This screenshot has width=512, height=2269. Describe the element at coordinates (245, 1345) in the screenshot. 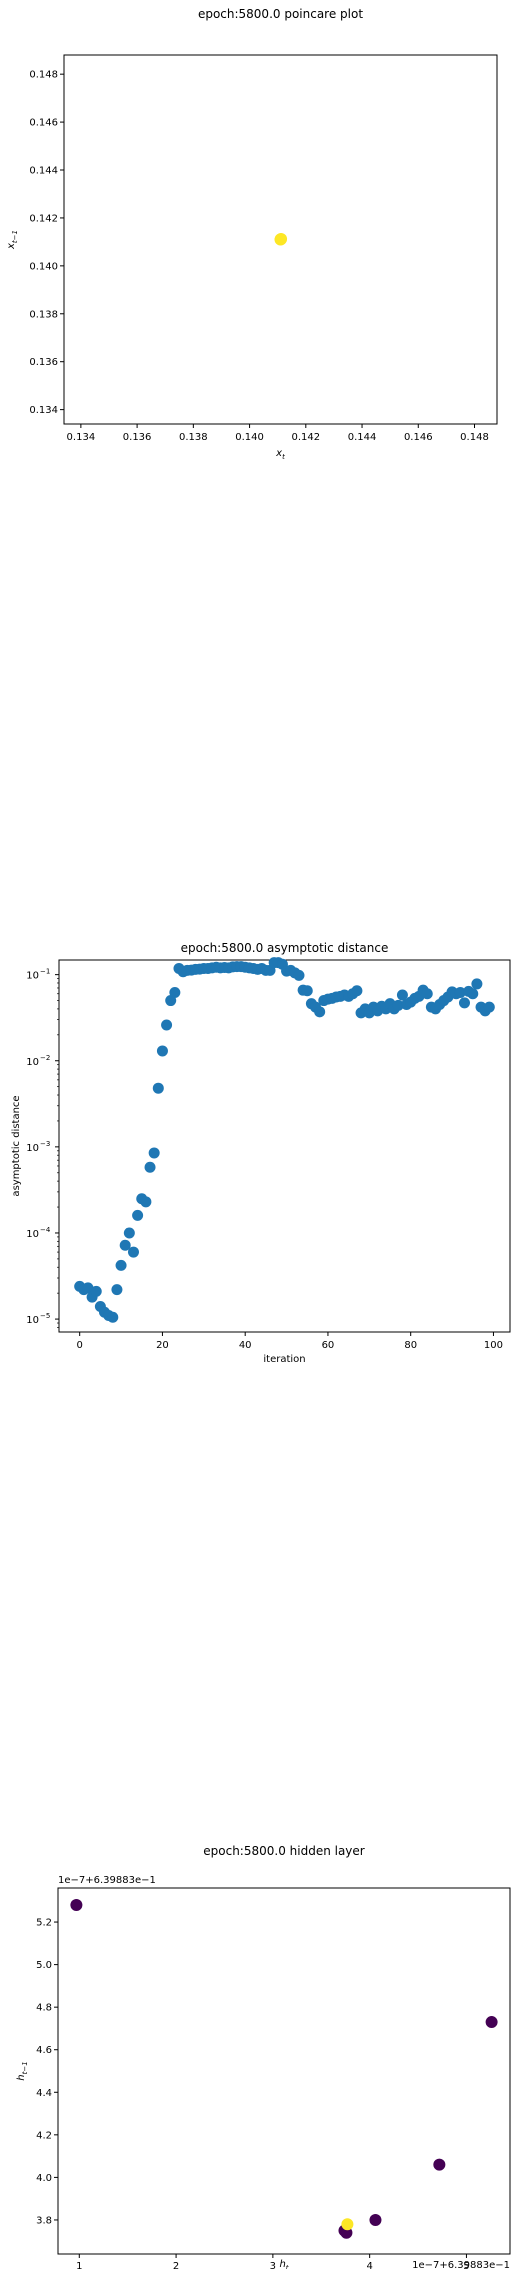

I see `x-tick-label: 40` at that location.